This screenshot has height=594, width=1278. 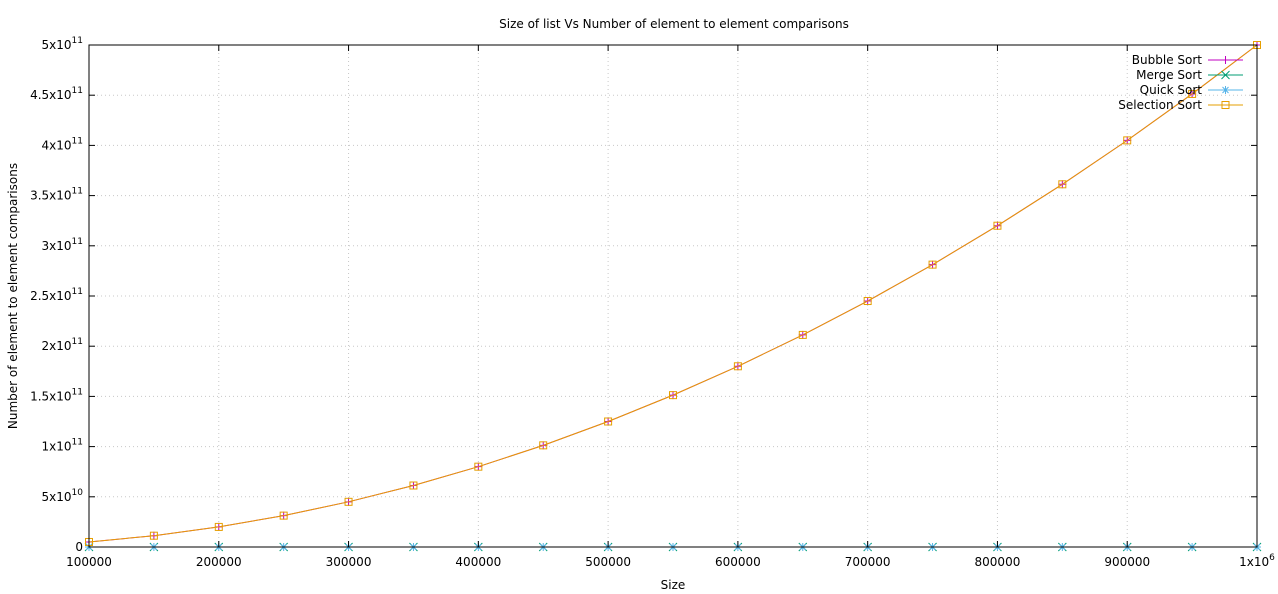 What do you see at coordinates (56, 295) in the screenshot?
I see `y-tick-label: 2.5x1011` at bounding box center [56, 295].